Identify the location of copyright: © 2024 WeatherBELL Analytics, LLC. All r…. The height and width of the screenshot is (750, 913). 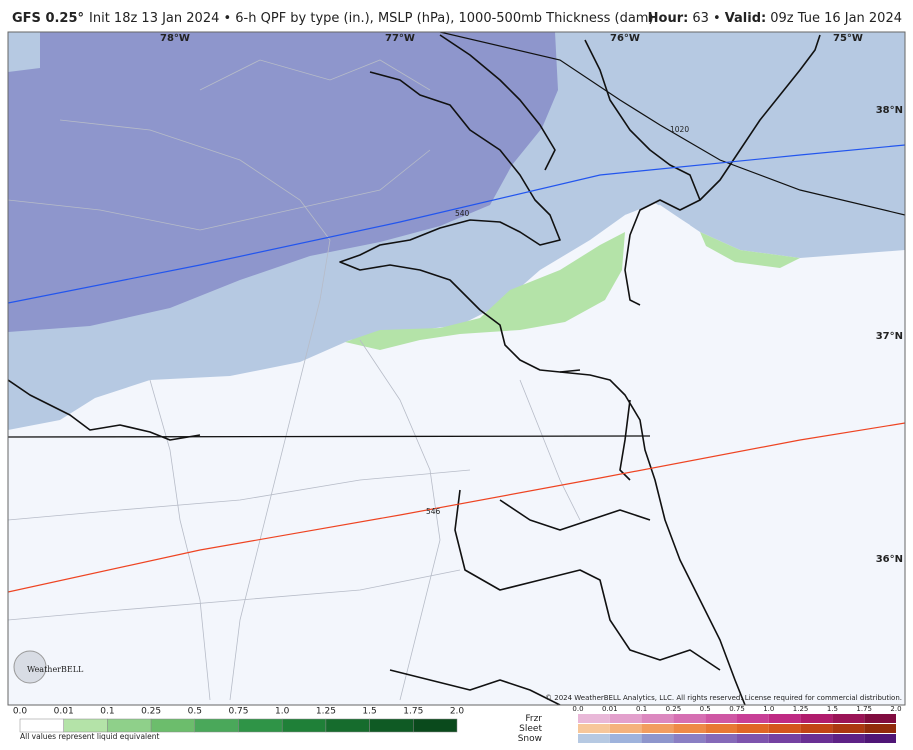
(723, 698).